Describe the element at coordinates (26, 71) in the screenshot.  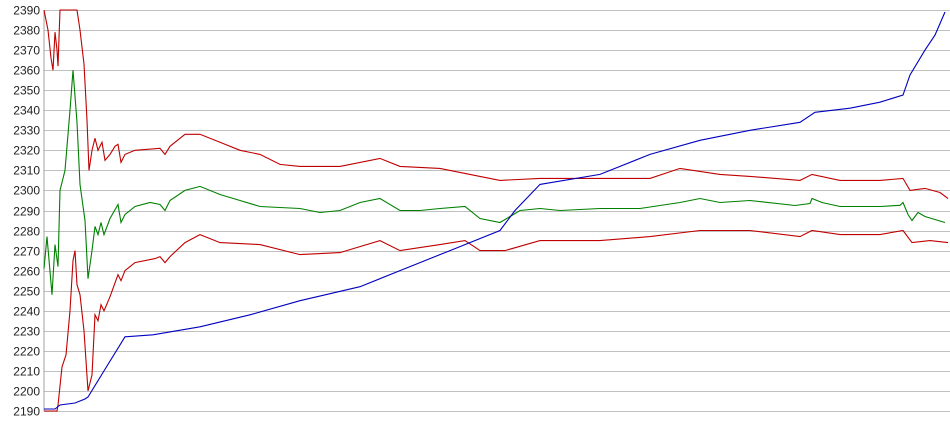
I see `y-tick-label: 2360` at that location.